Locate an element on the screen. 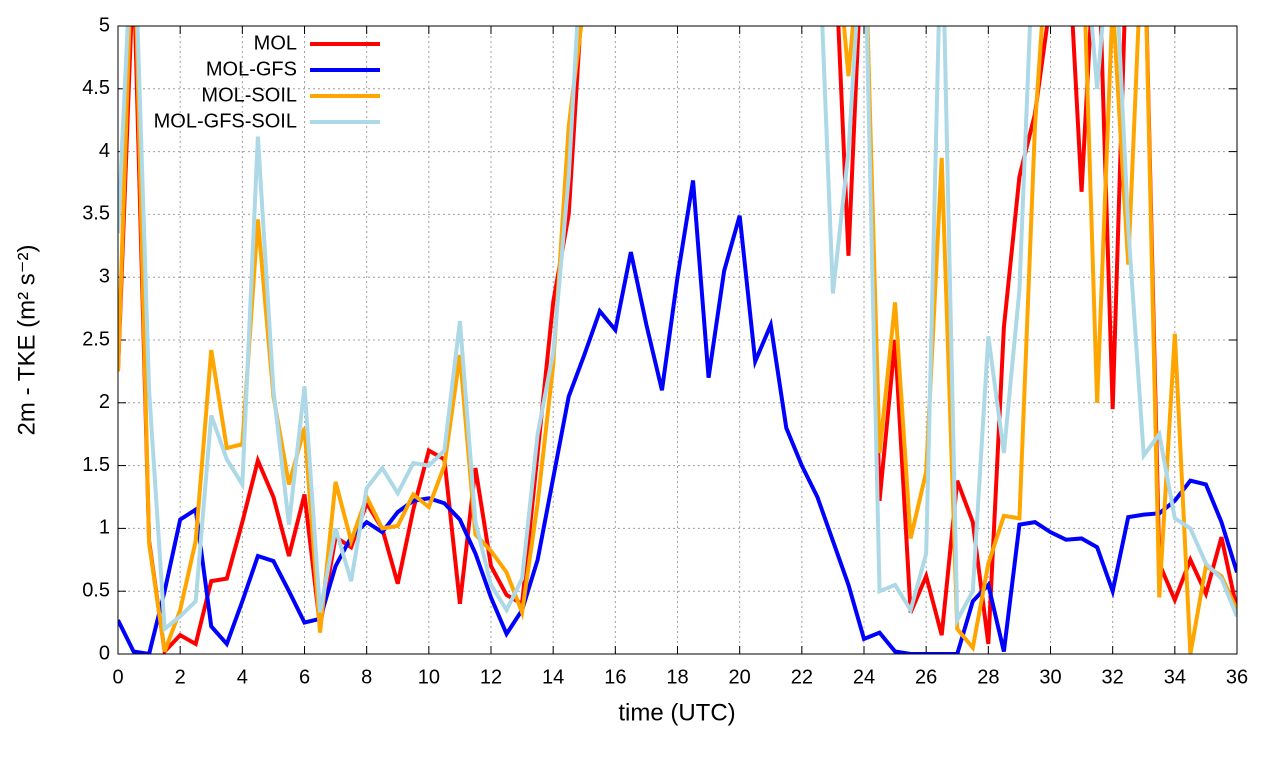 The width and height of the screenshot is (1280, 765). x-tick-label: 20 is located at coordinates (740, 677).